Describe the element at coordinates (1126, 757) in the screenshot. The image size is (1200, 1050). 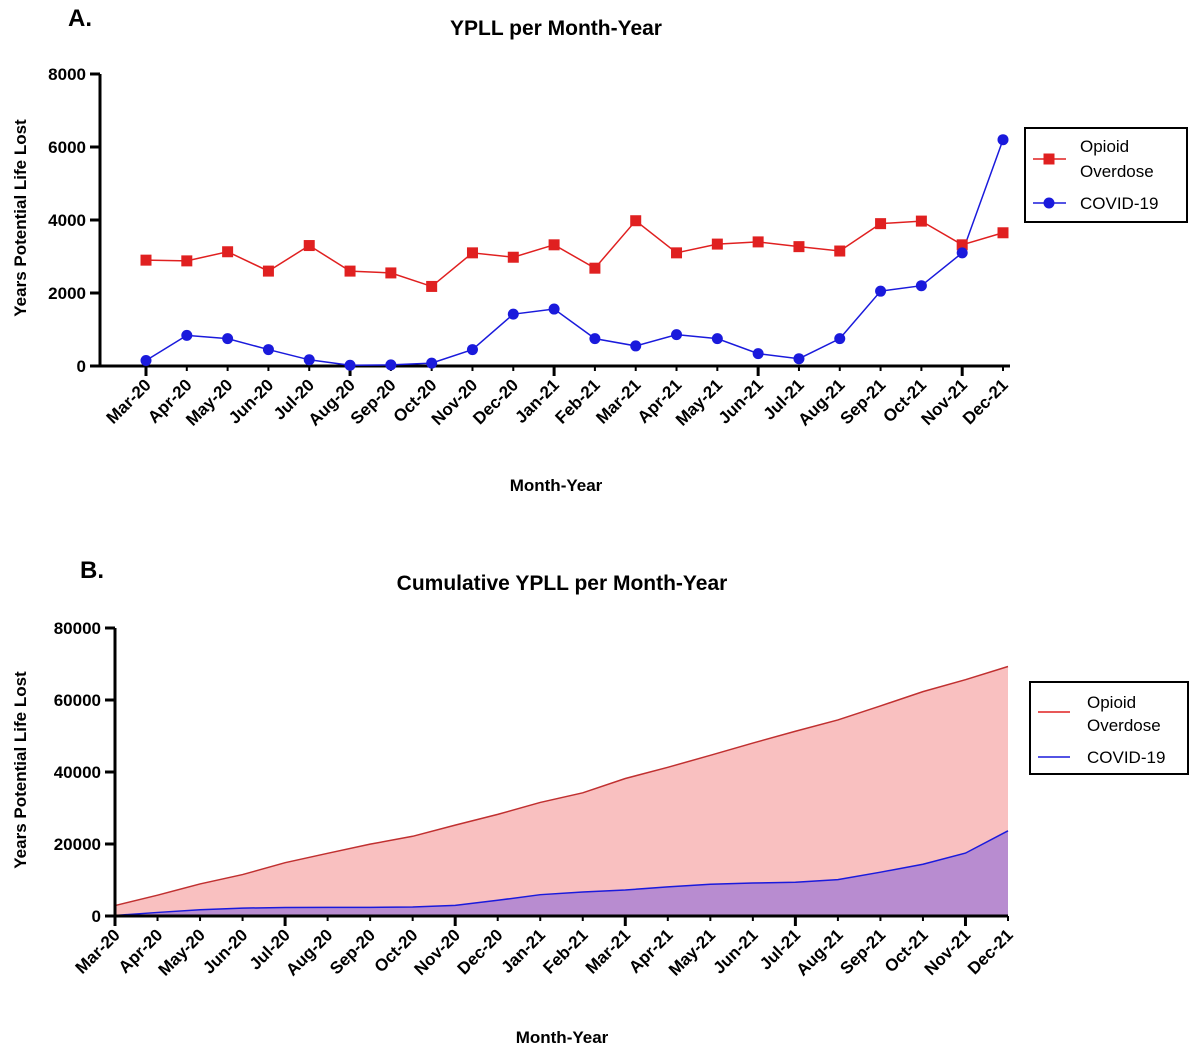
I see `legend-b-covid-label: COVID-19` at that location.